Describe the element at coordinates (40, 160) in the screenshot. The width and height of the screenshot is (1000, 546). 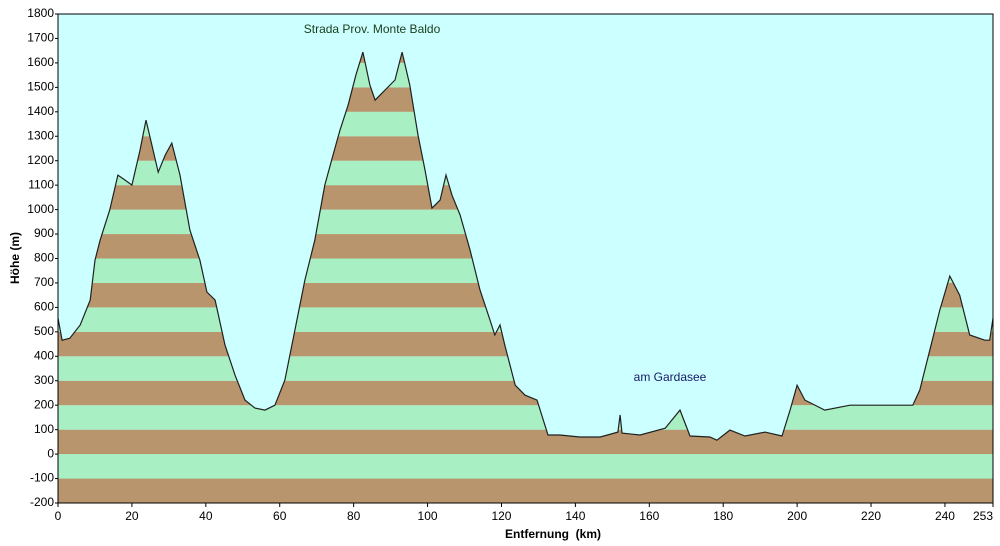
I see `y-tick-label: 1200` at that location.